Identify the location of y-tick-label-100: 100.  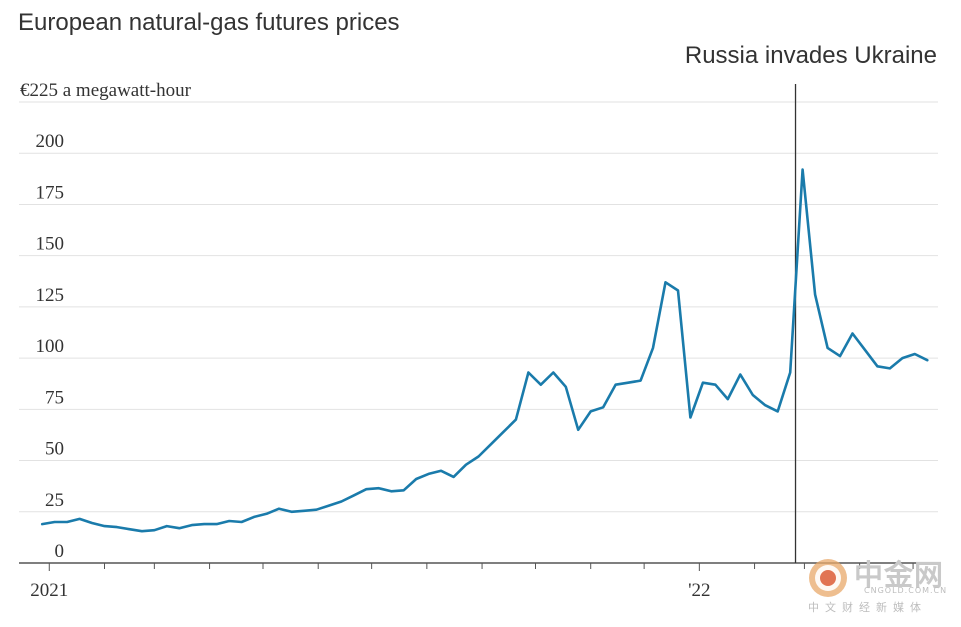
(50, 346).